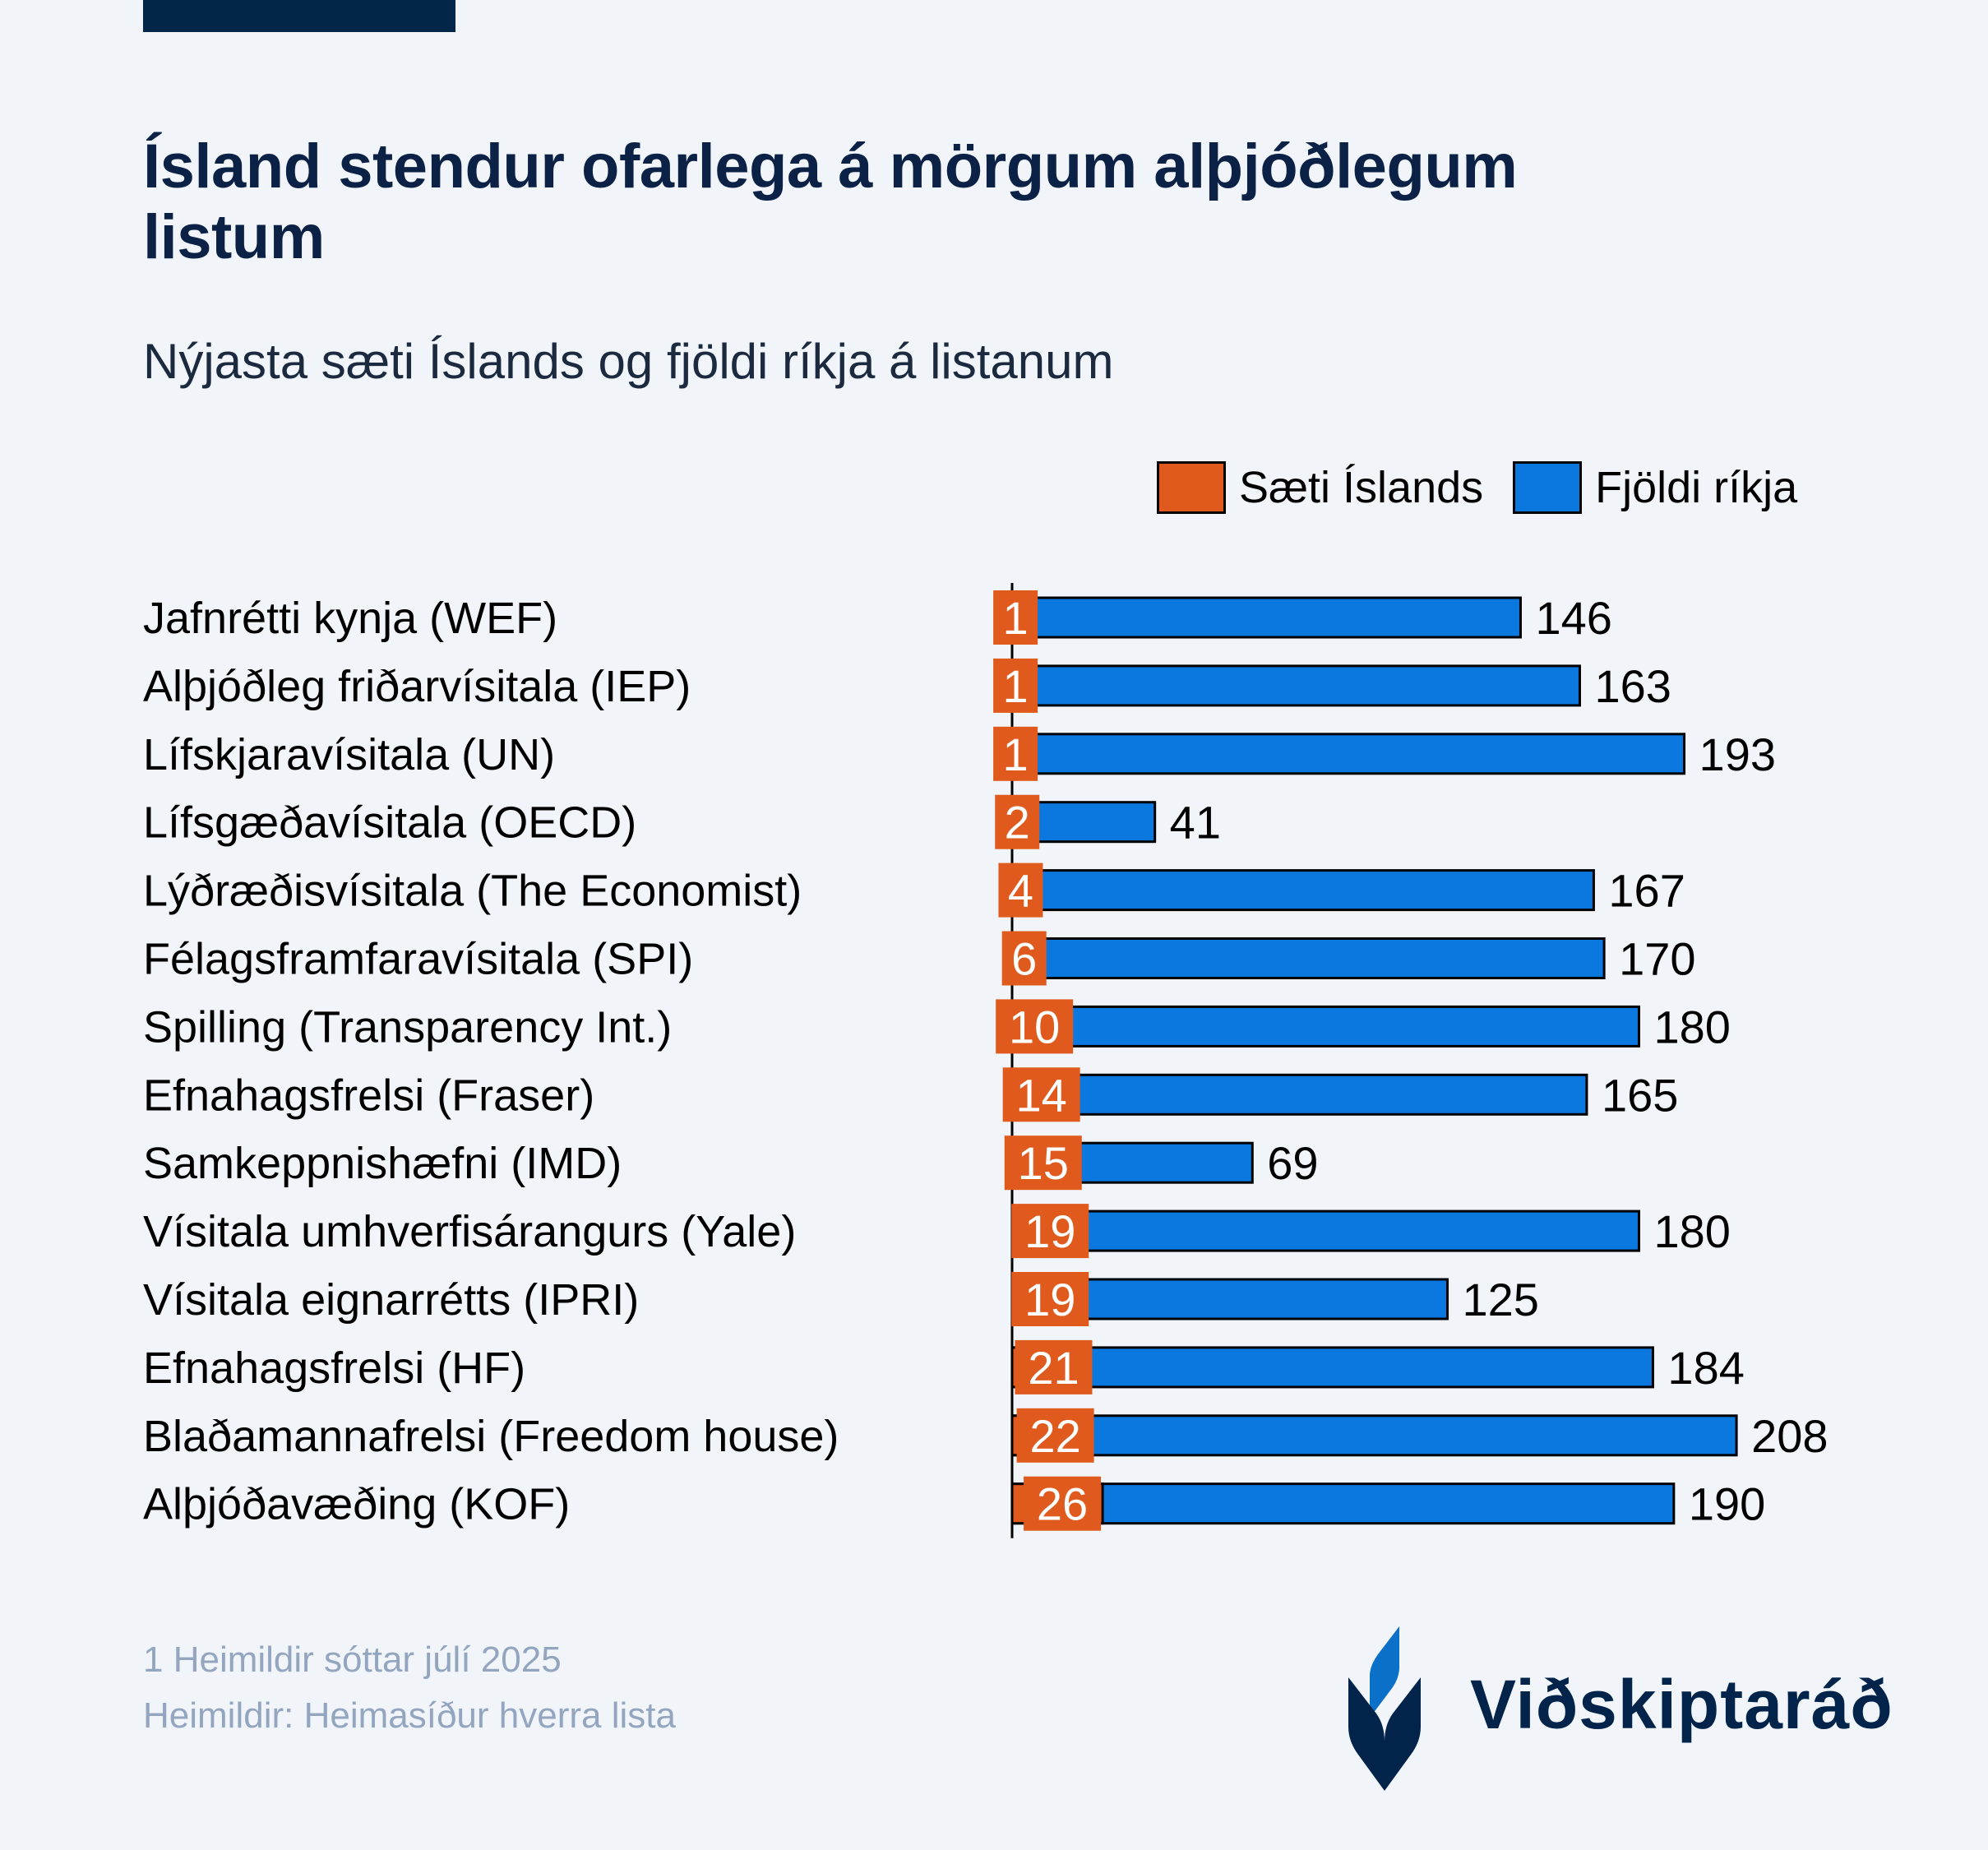  What do you see at coordinates (356, 1504) in the screenshot?
I see `category-label: Alþjóðavæðing (KOF)` at bounding box center [356, 1504].